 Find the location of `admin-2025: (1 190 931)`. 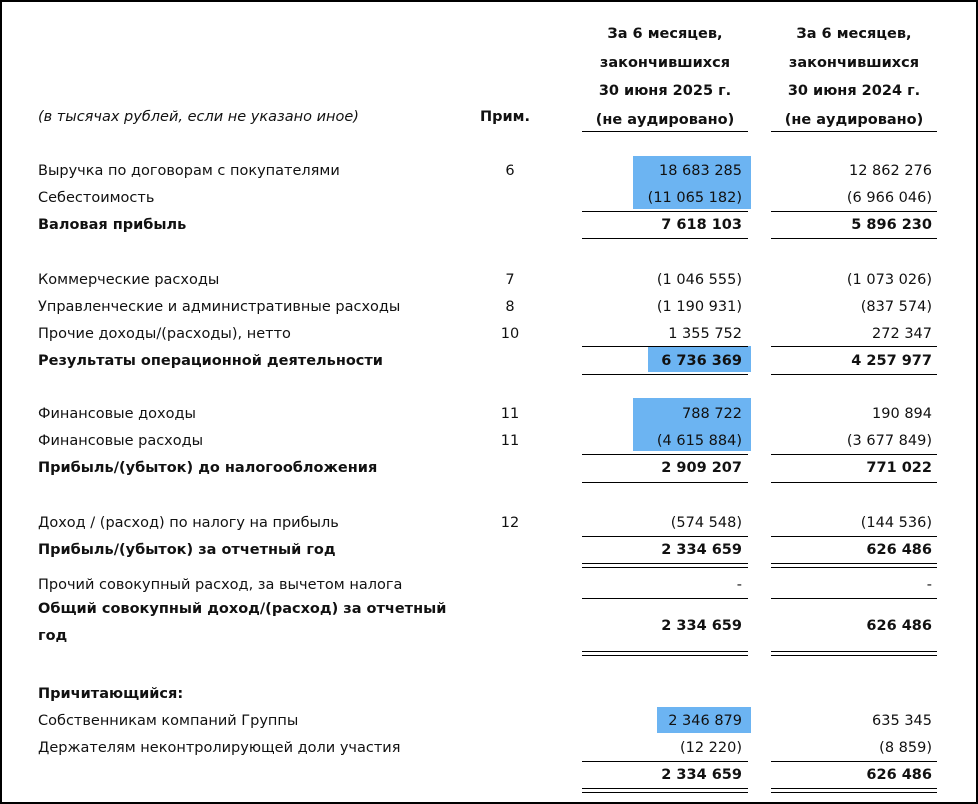

admin-2025: (1 190 931) is located at coordinates (699, 307).